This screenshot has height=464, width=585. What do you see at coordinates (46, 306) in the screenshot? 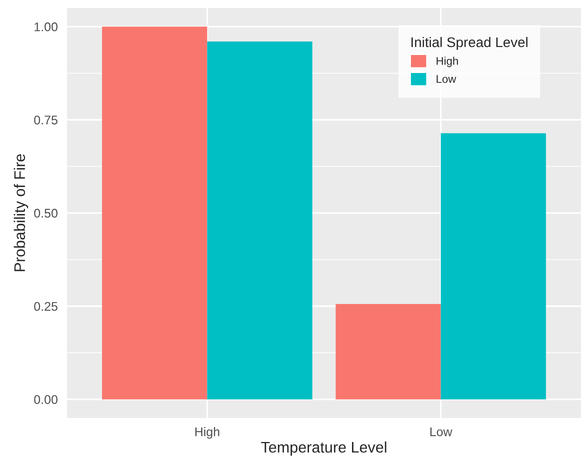
I see `y-tick-label: 0.25` at bounding box center [46, 306].